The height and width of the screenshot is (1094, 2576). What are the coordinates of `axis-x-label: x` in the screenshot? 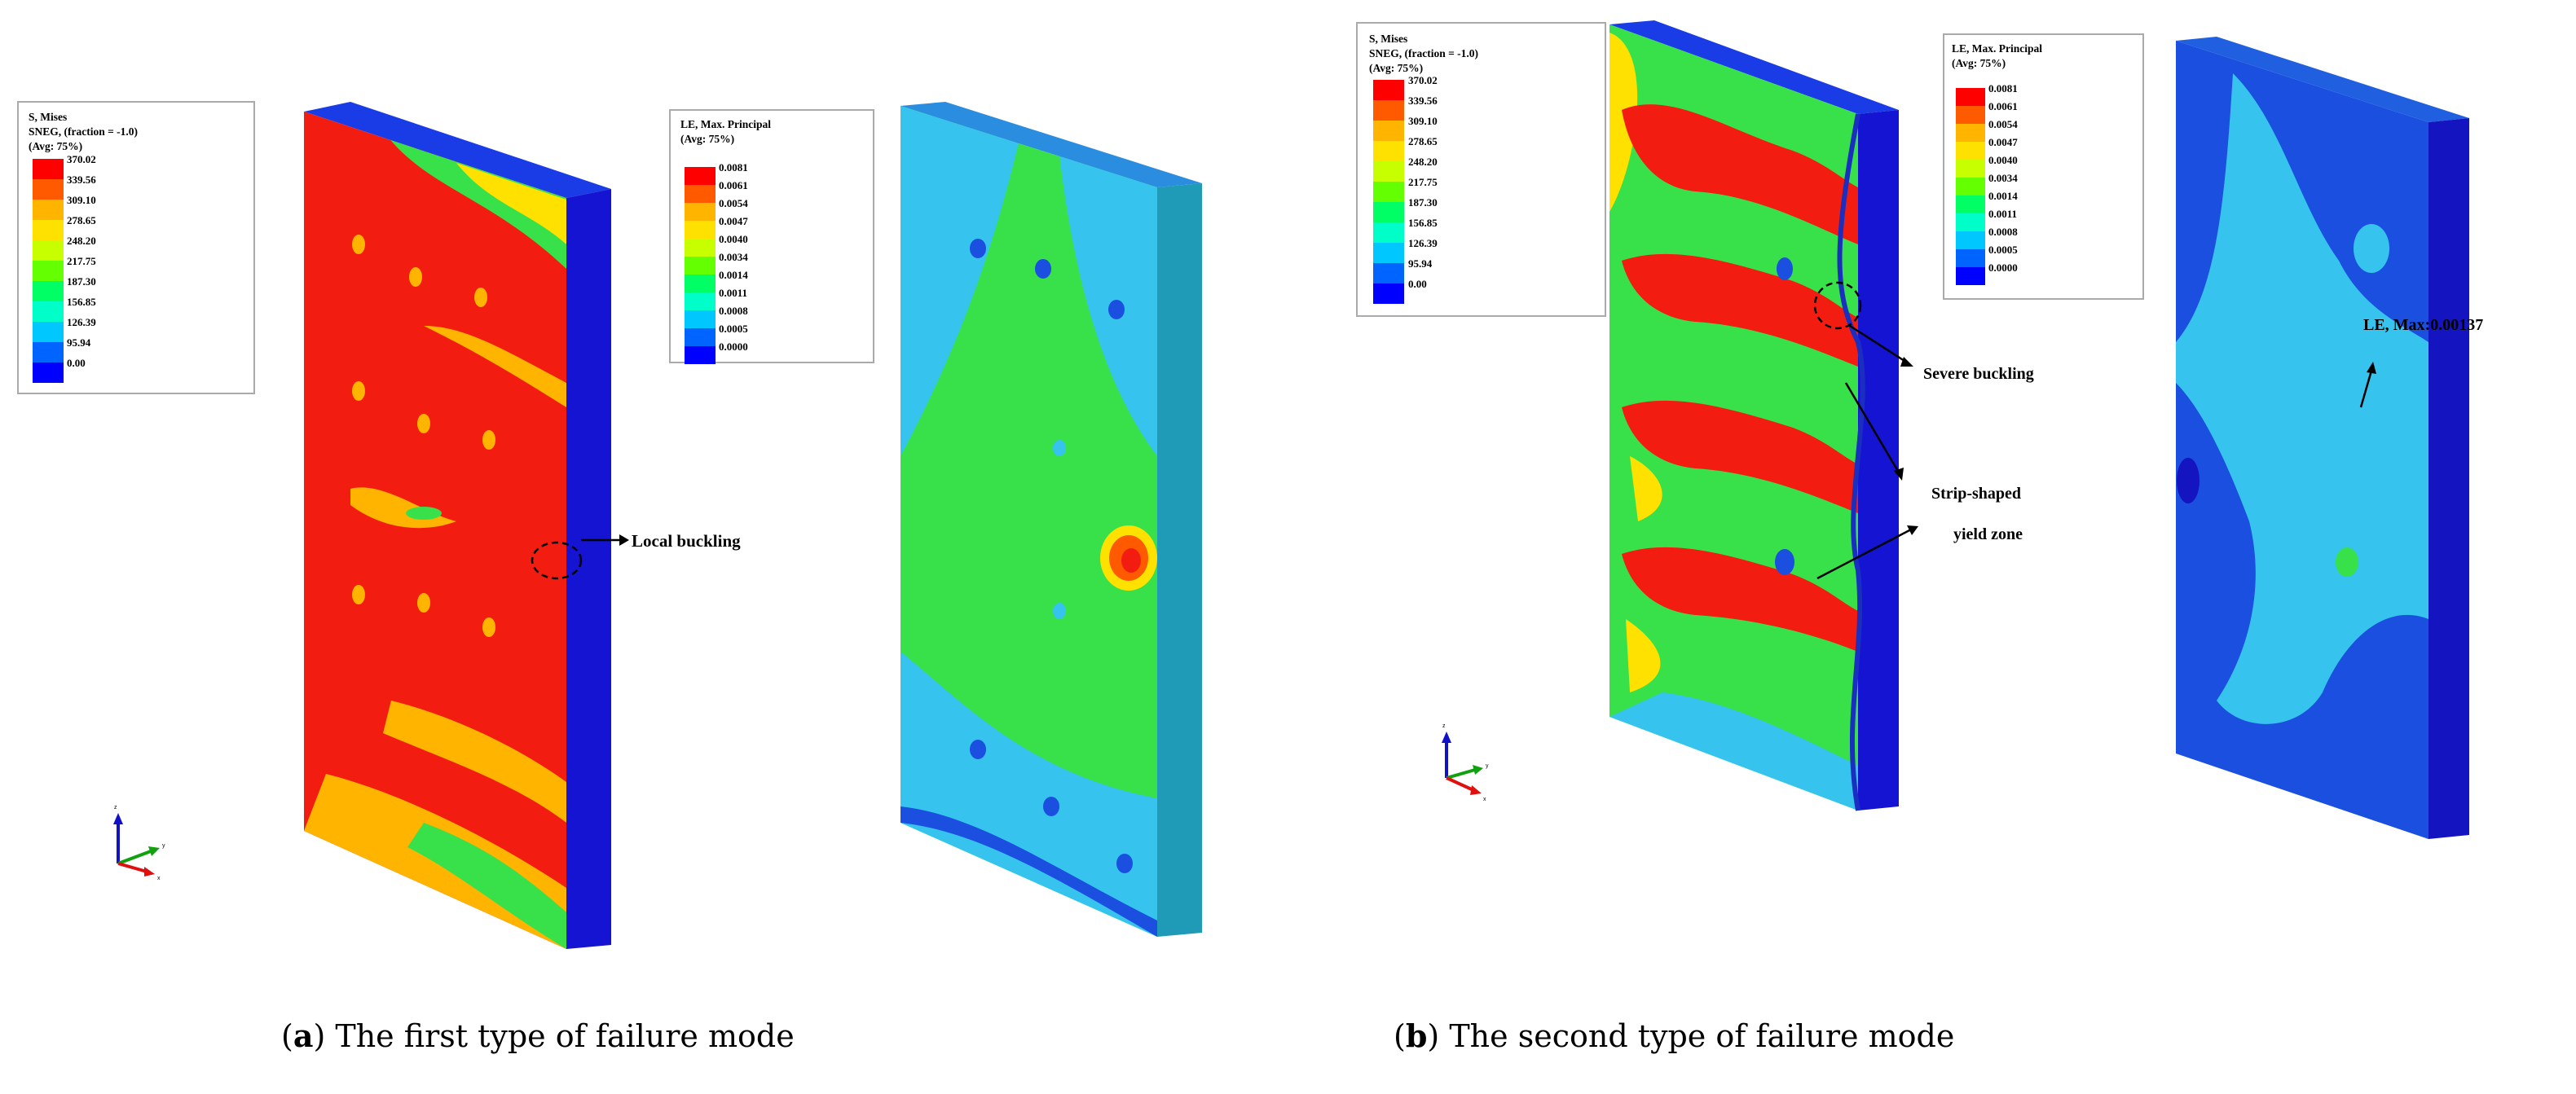 It's located at (1485, 799).